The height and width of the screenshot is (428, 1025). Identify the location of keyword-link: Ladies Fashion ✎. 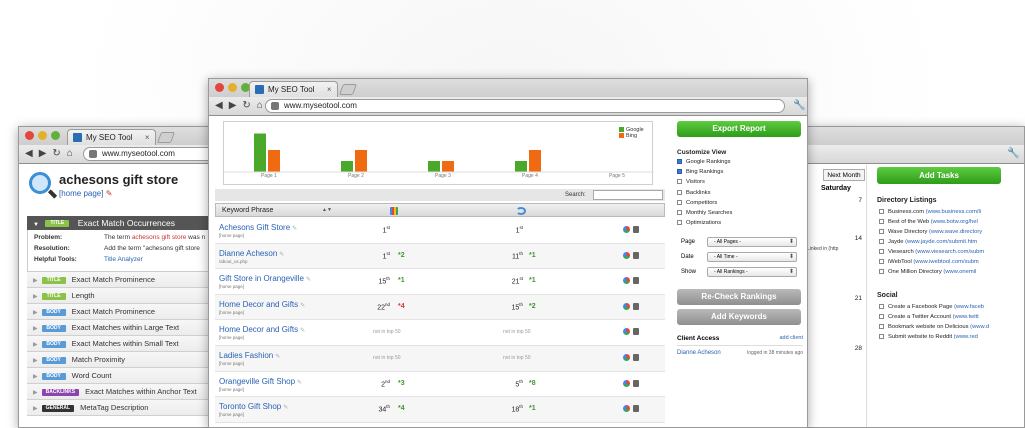
(249, 355).